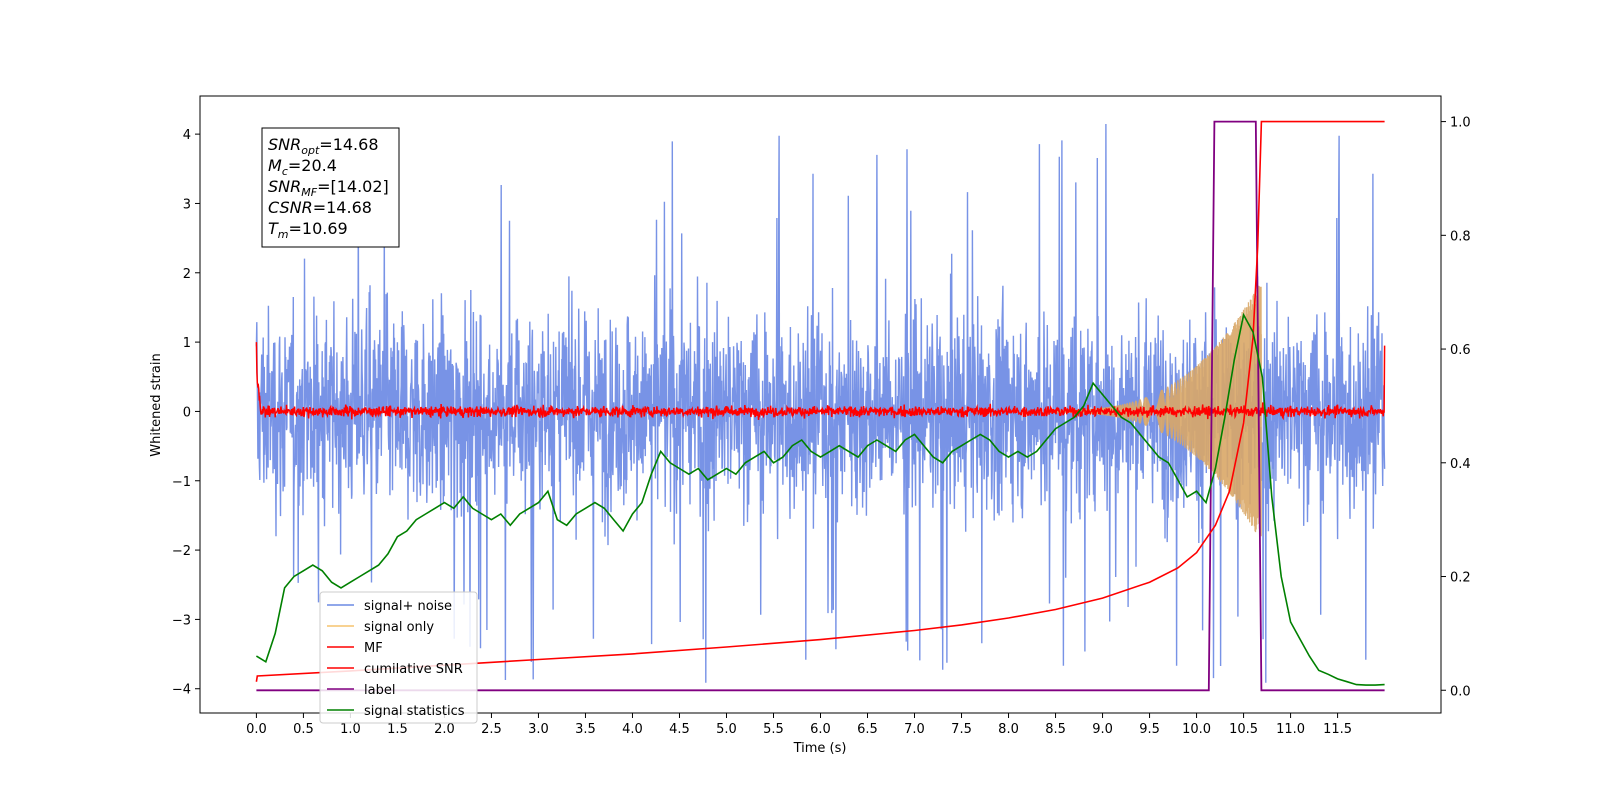 The height and width of the screenshot is (800, 1600). What do you see at coordinates (1243, 729) in the screenshot?
I see `x-tick-label: 10.5` at bounding box center [1243, 729].